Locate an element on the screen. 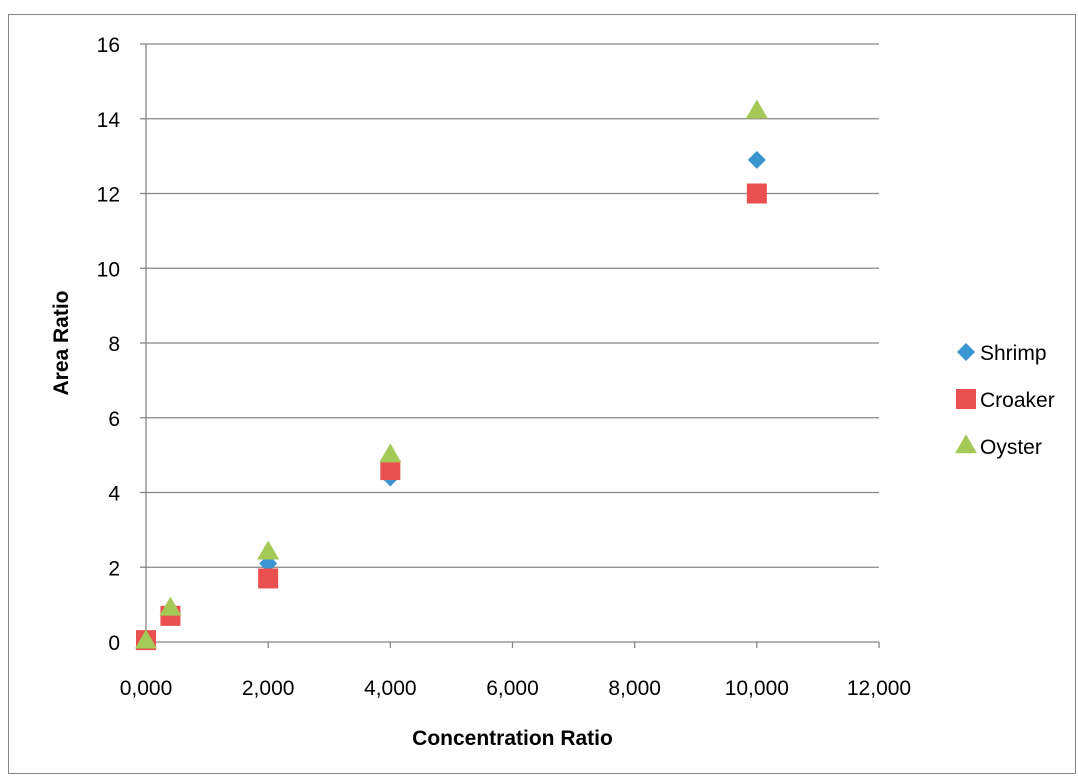 The image size is (1078, 776). y-tick-labels: 0 2 4 6 8 10 12 14 16 is located at coordinates (109, 344).